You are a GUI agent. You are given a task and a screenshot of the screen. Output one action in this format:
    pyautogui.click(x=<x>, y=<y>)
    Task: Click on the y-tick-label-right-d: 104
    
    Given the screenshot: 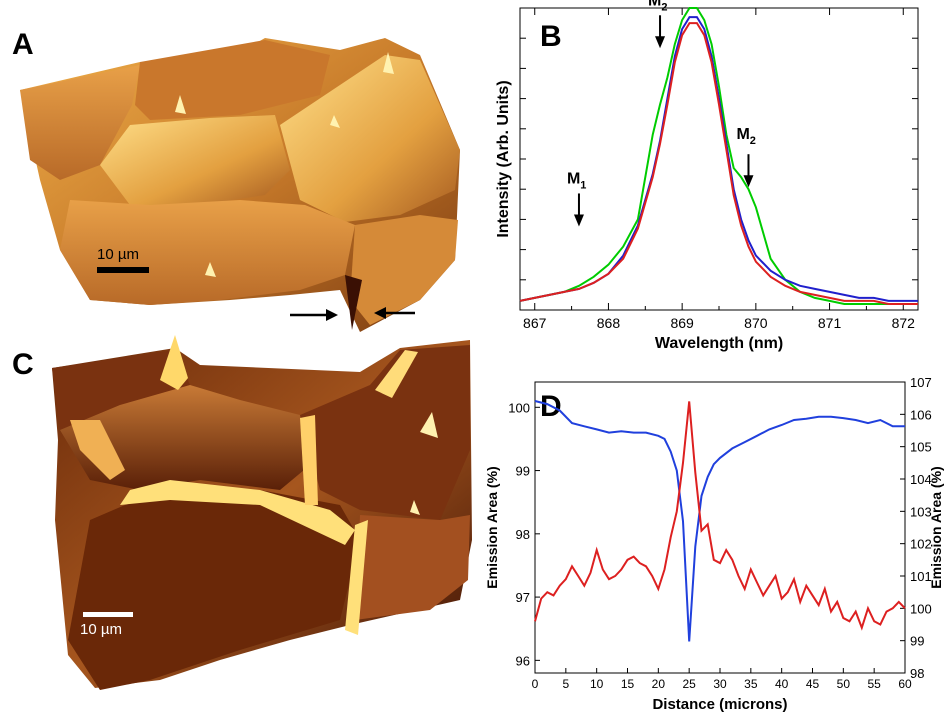 What is the action you would take?
    pyautogui.click(x=921, y=479)
    